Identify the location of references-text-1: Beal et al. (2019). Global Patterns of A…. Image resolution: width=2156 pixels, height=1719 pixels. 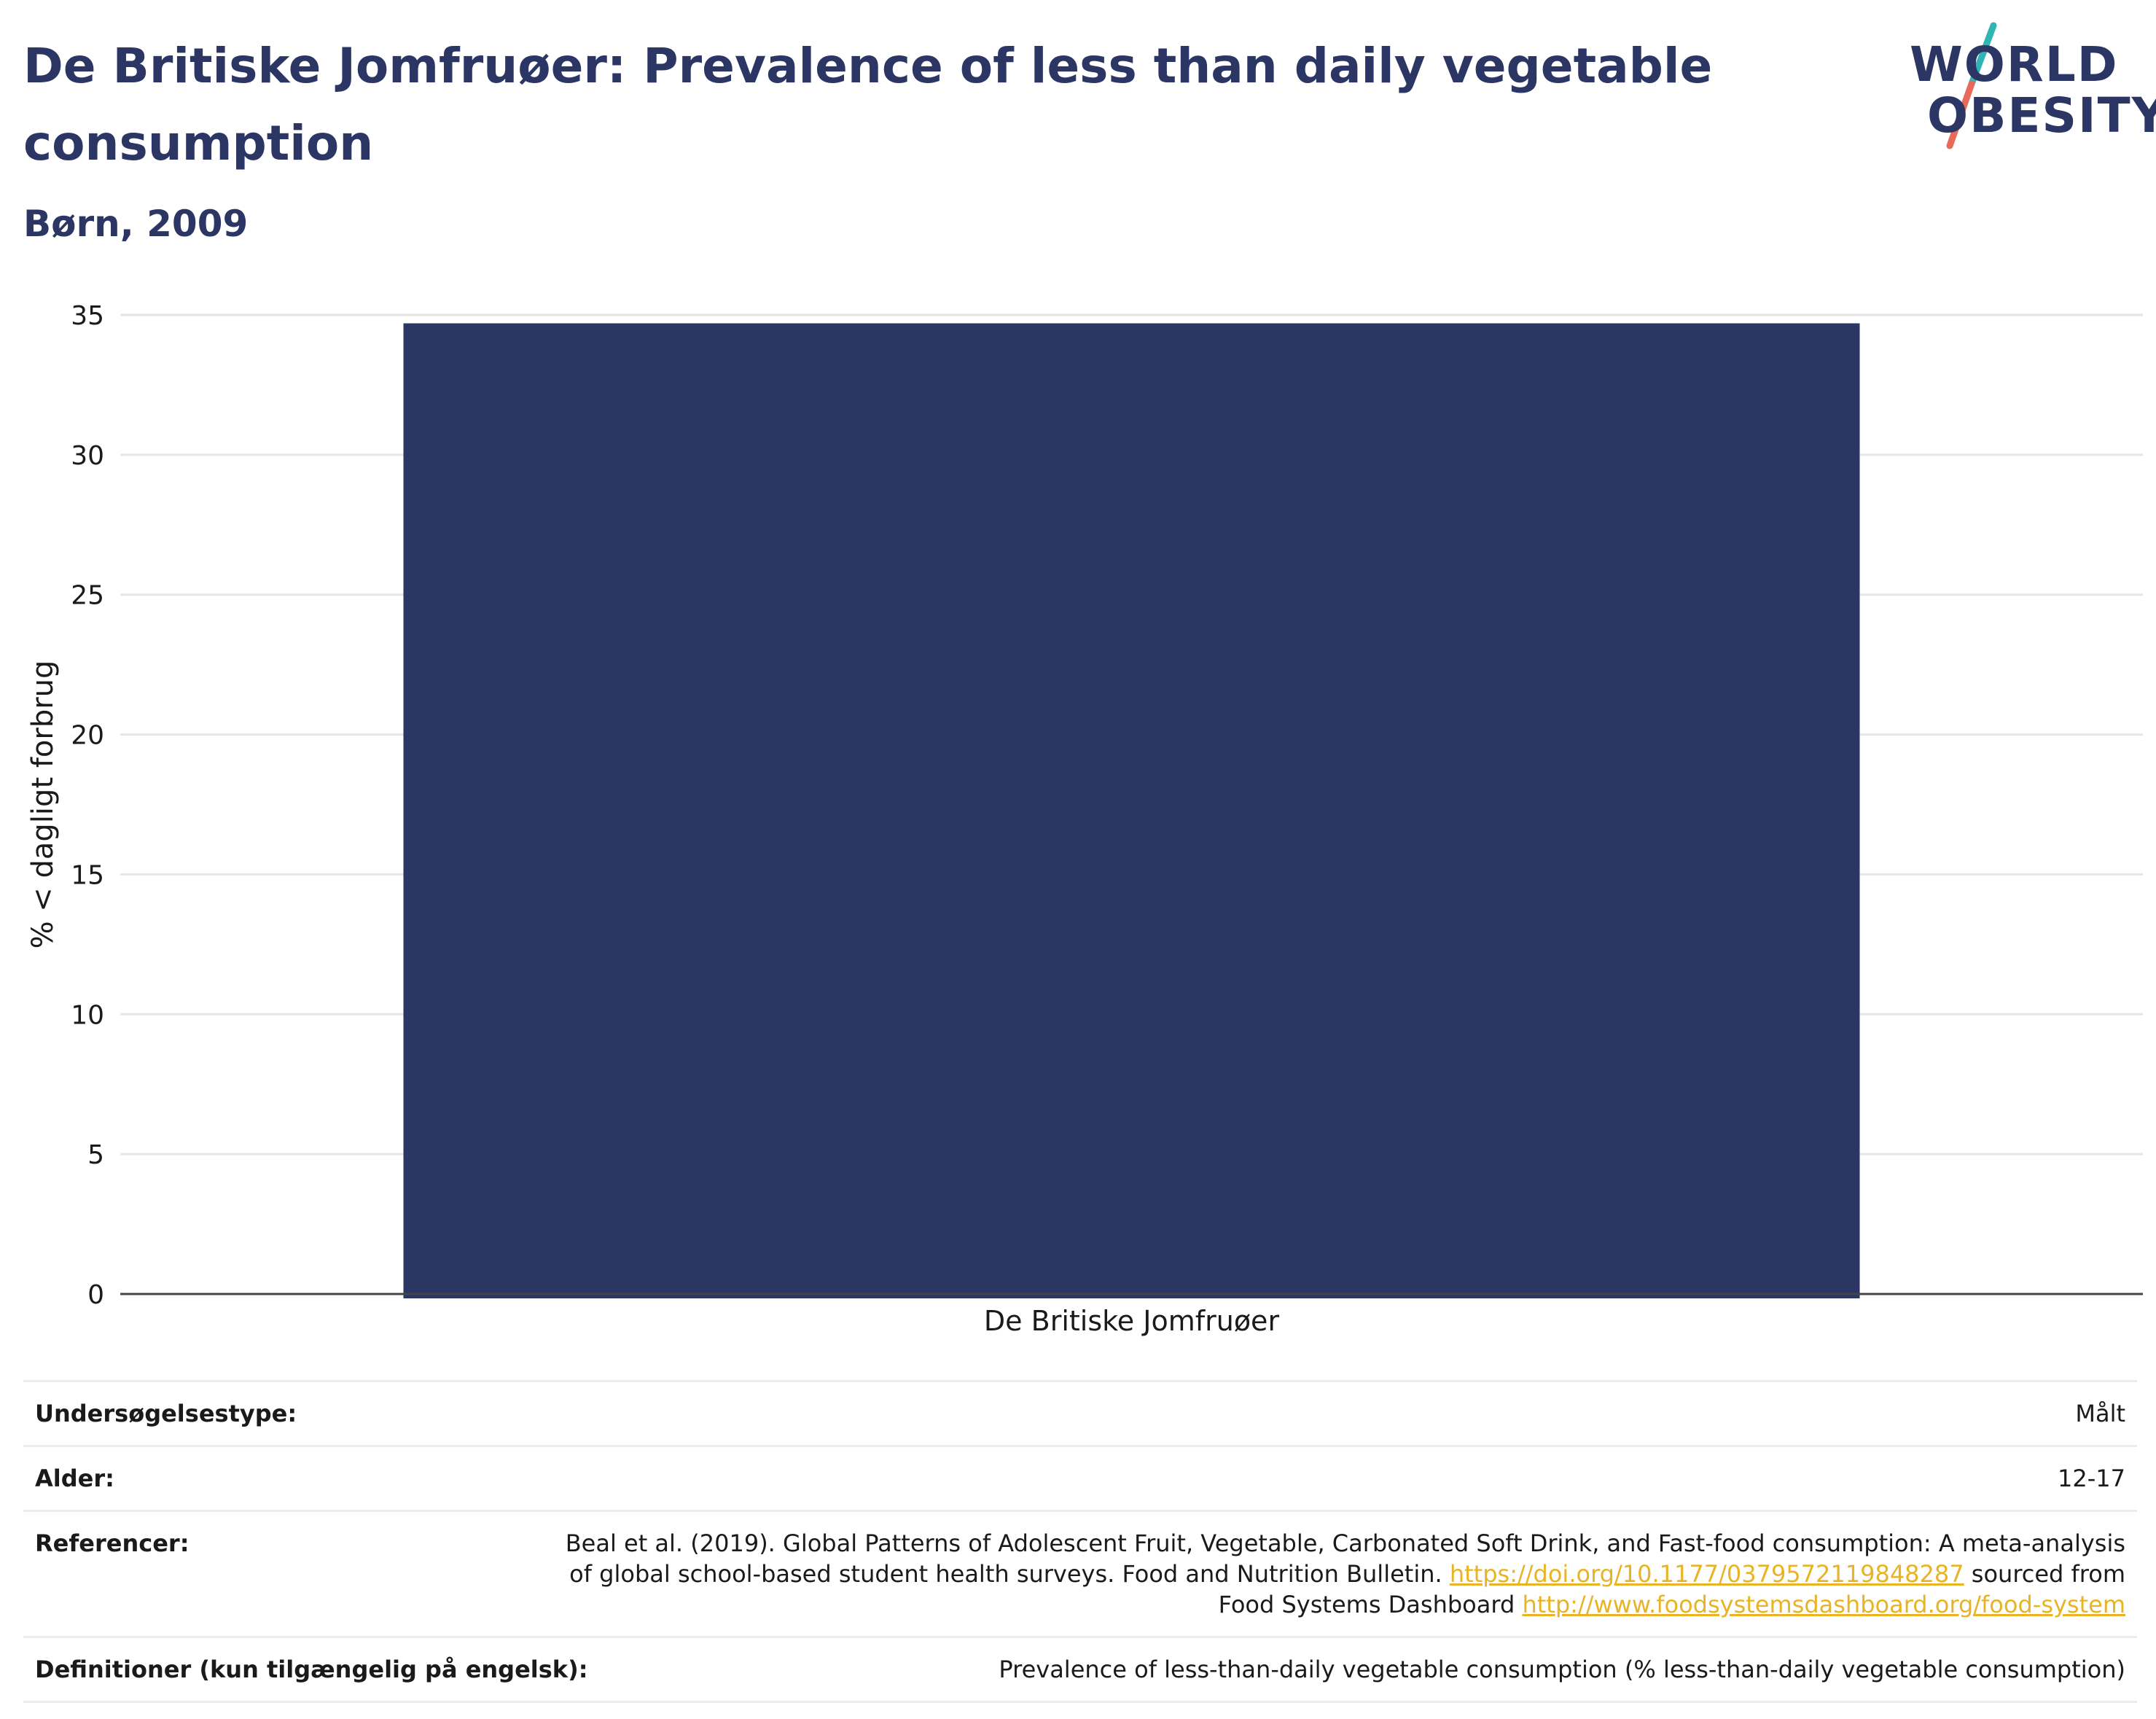
(1345, 1558).